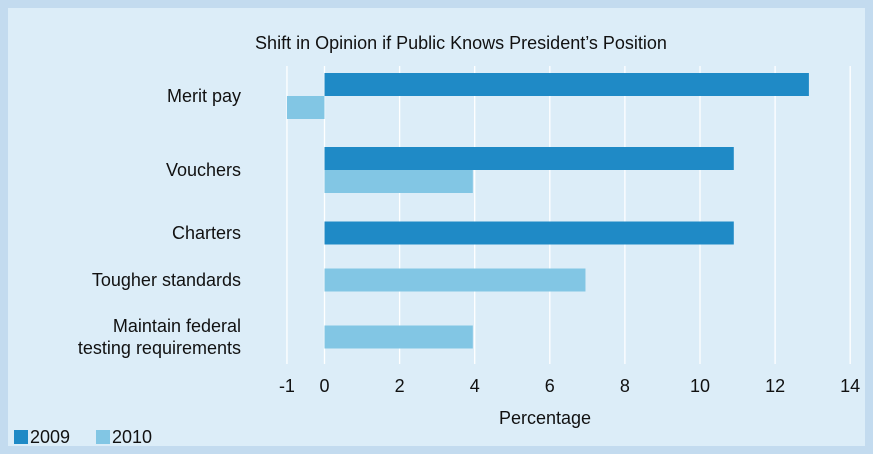 This screenshot has height=454, width=873. What do you see at coordinates (177, 326) in the screenshot?
I see `category-label: Maintain federal` at bounding box center [177, 326].